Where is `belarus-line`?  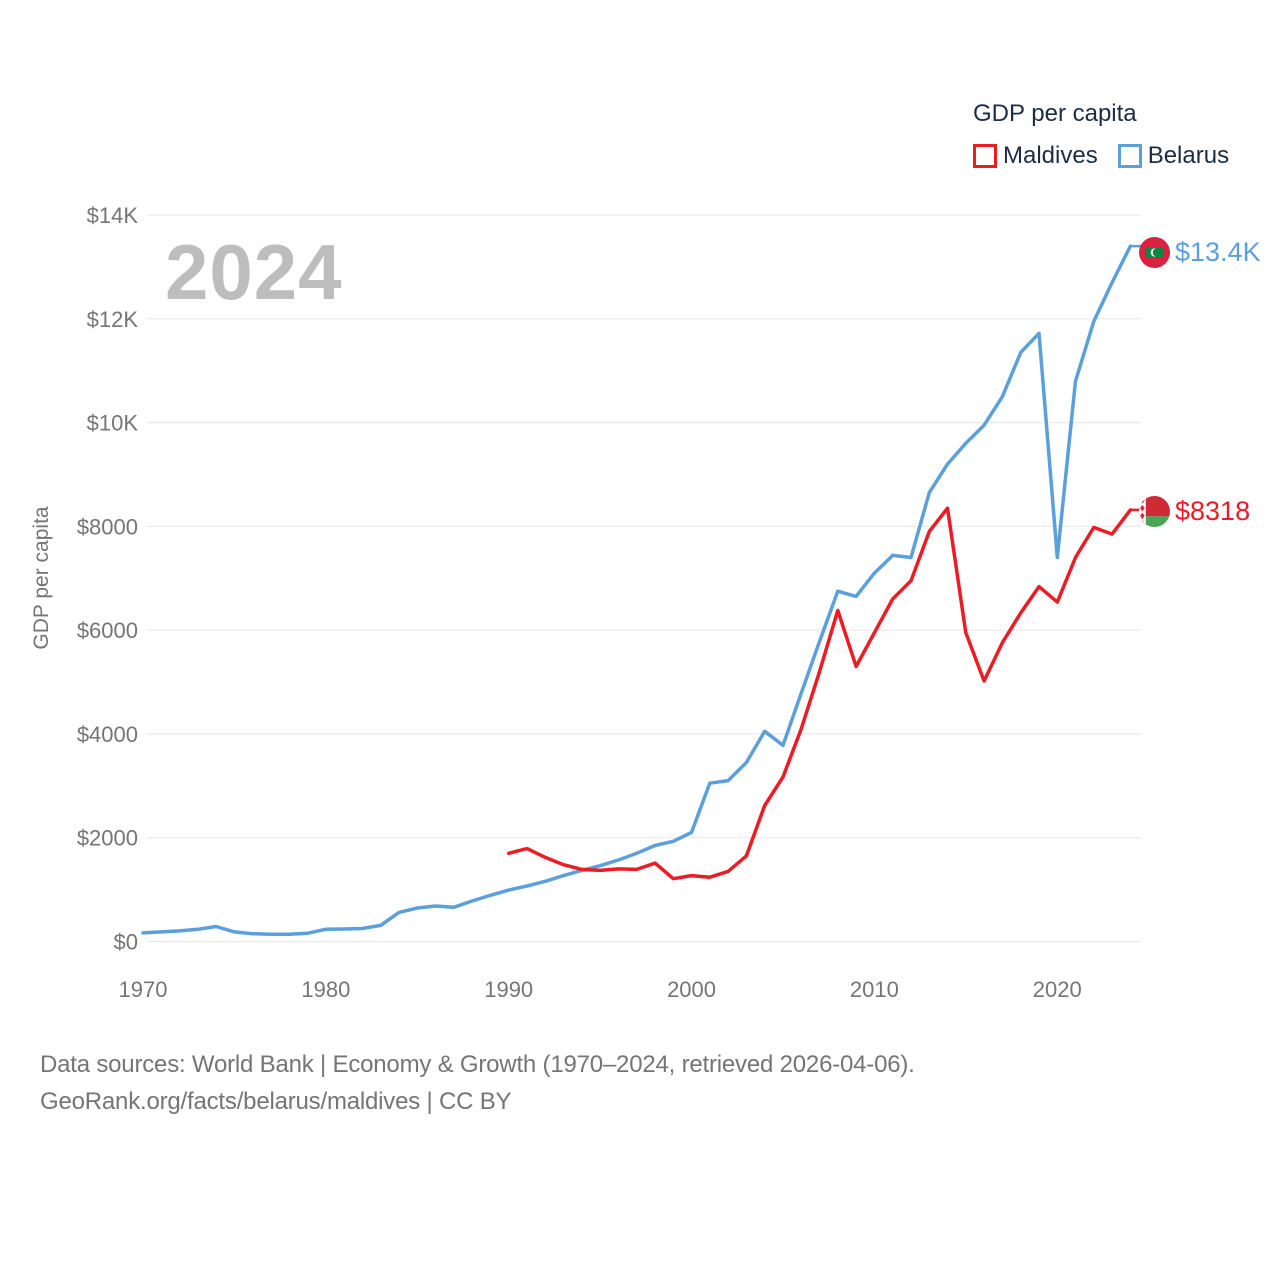 belarus-line is located at coordinates (819, 693).